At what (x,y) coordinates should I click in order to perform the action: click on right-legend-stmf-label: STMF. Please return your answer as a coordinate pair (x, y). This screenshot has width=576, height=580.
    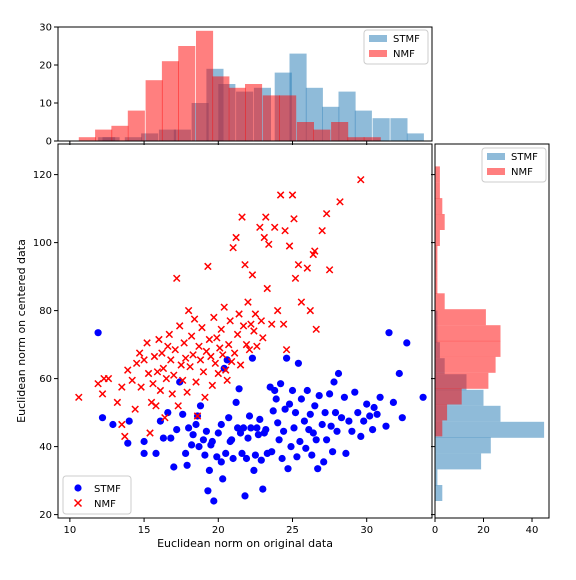
    Looking at the image, I should click on (524, 157).